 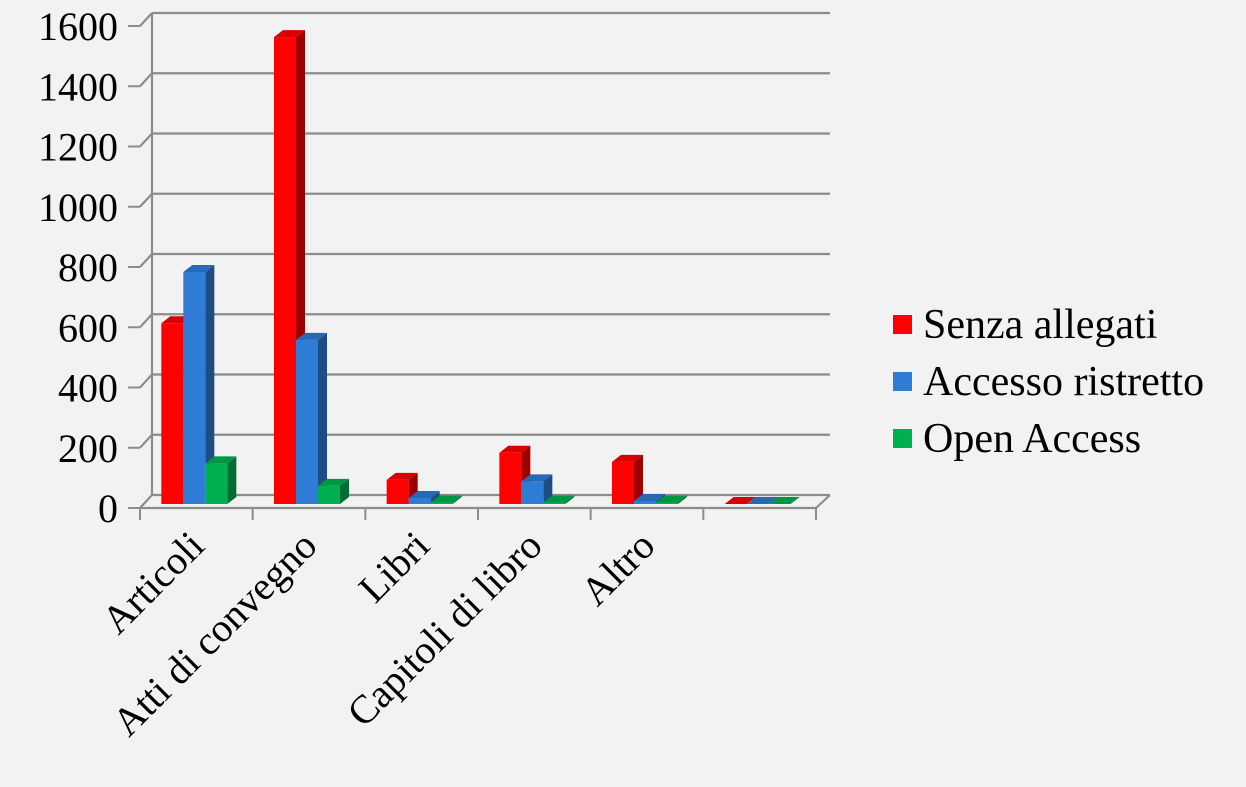 I want to click on legend-item-open-access: Open Access, so click(x=1048, y=438).